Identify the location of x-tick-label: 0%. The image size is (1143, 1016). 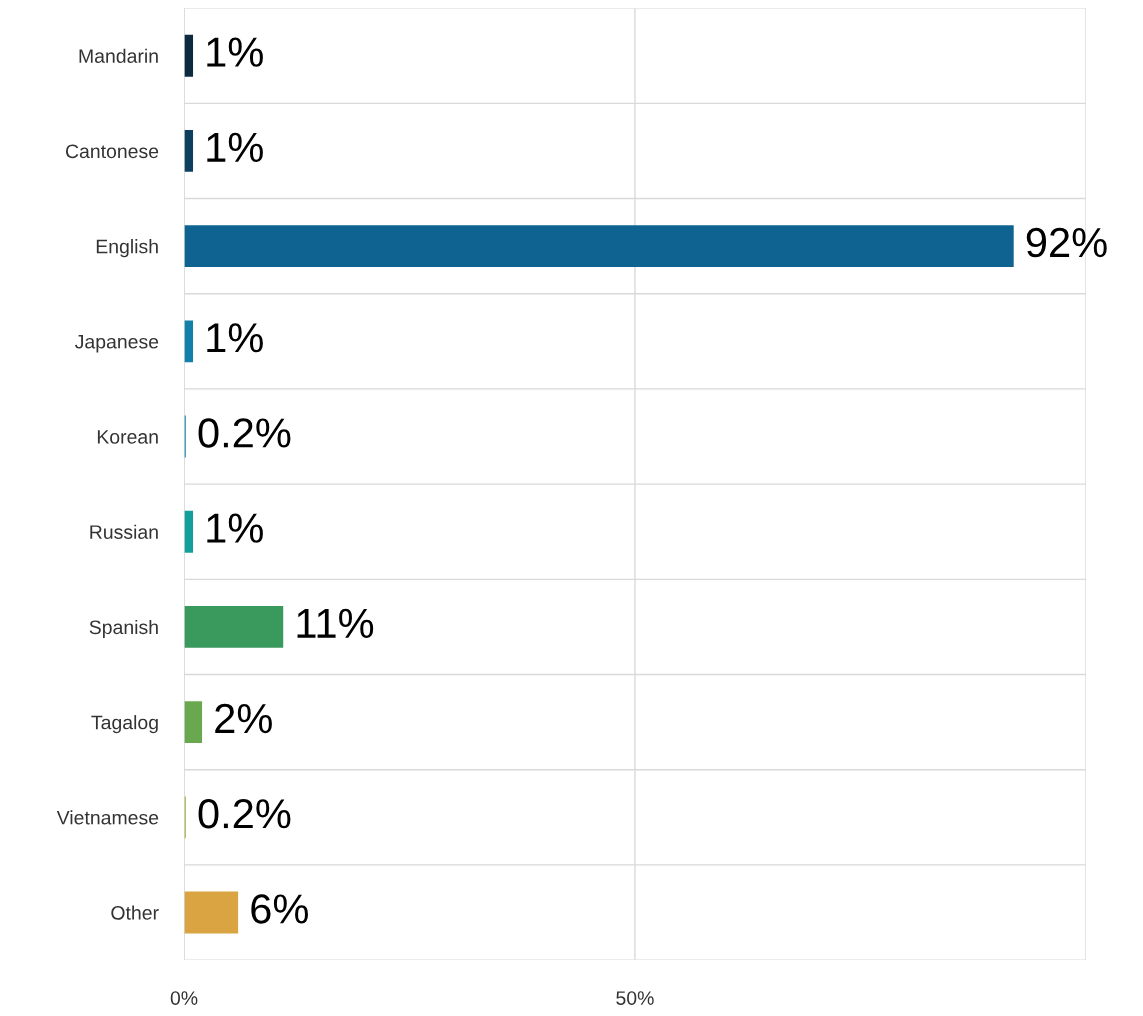
(184, 998).